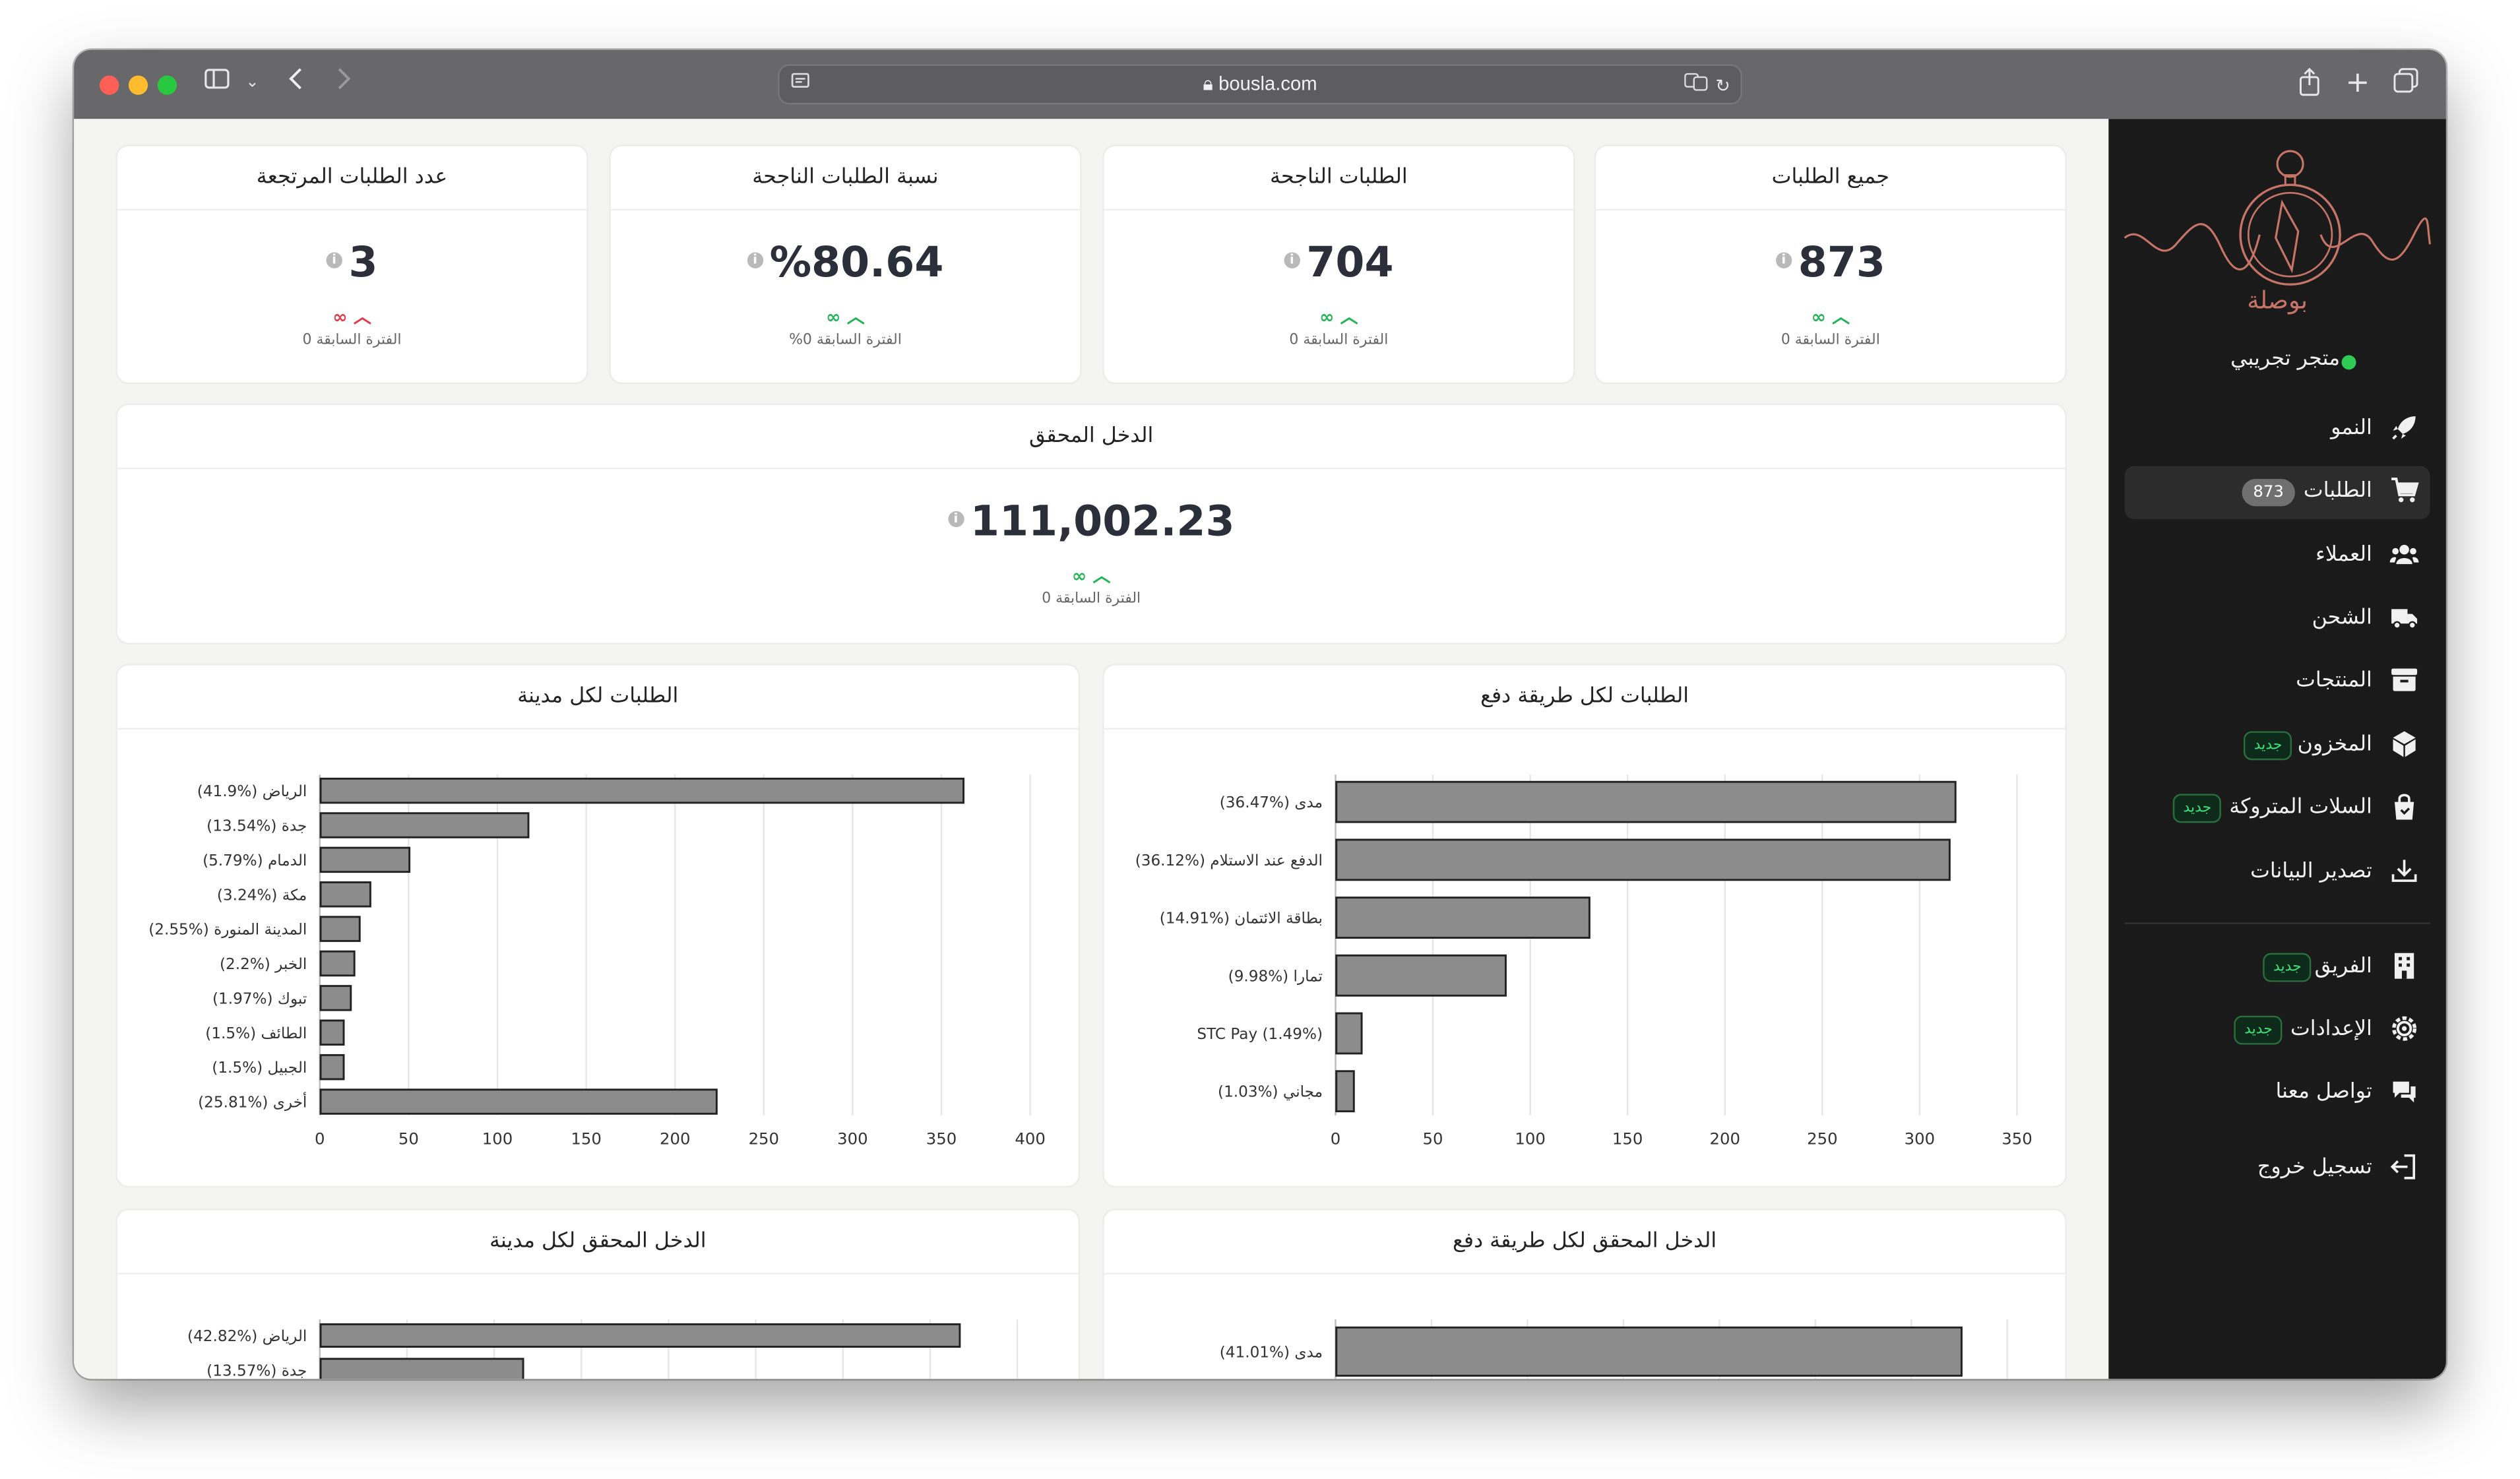  I want to click on stat-title: نسبة الطلبات الناجحة, so click(845, 179).